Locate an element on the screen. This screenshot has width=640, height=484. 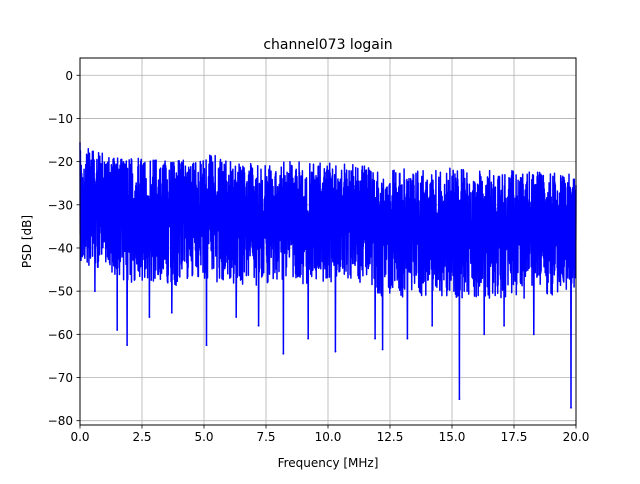
x-tick-label: 20.0 is located at coordinates (576, 437).